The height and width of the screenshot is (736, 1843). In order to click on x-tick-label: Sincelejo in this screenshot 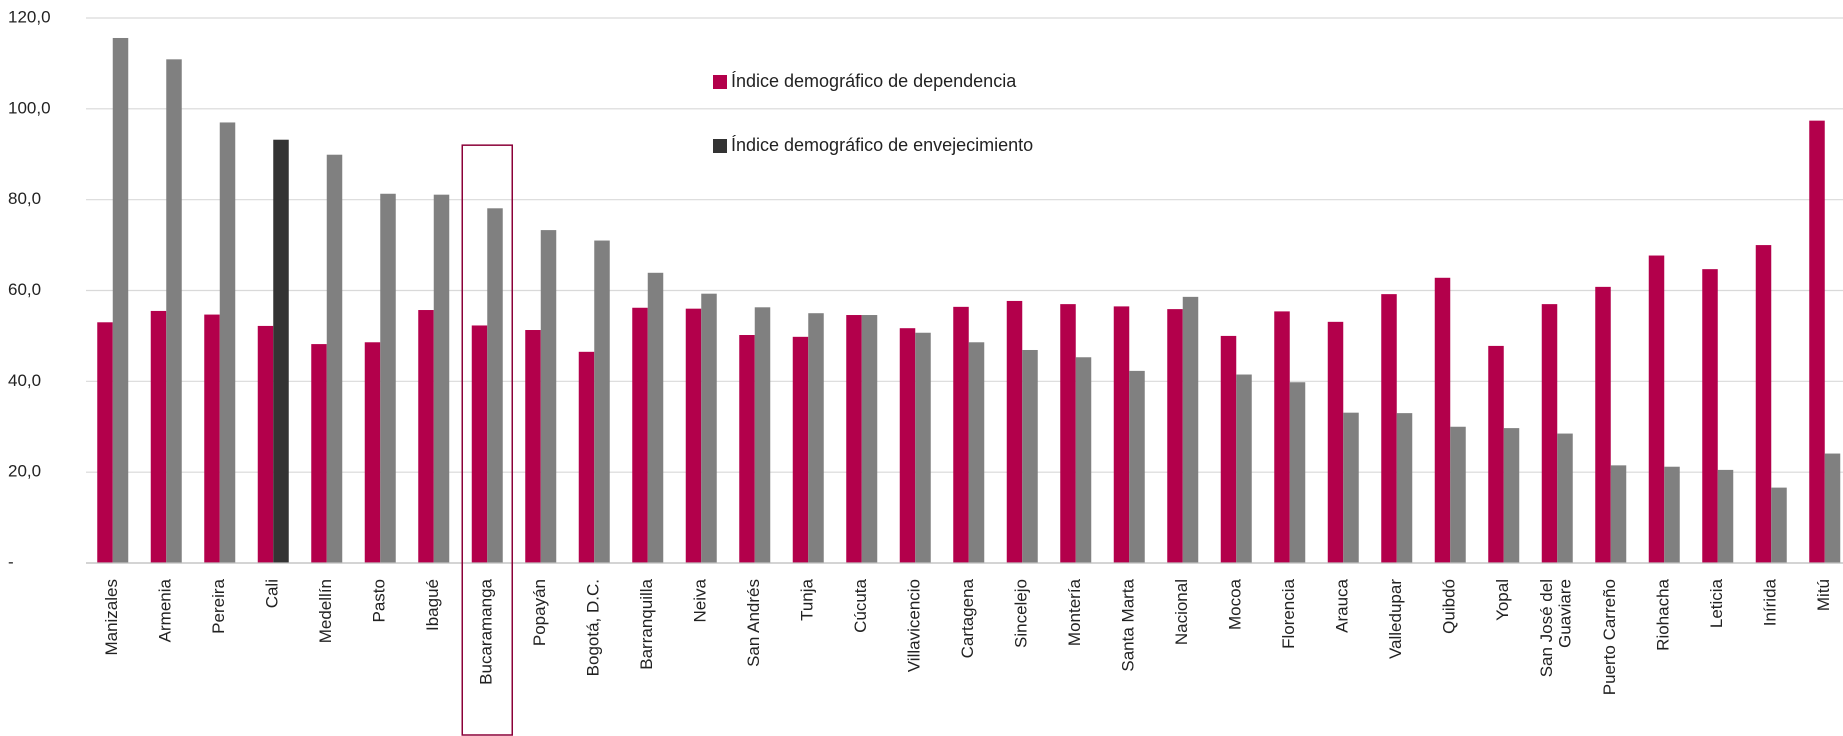, I will do `click(1021, 613)`.